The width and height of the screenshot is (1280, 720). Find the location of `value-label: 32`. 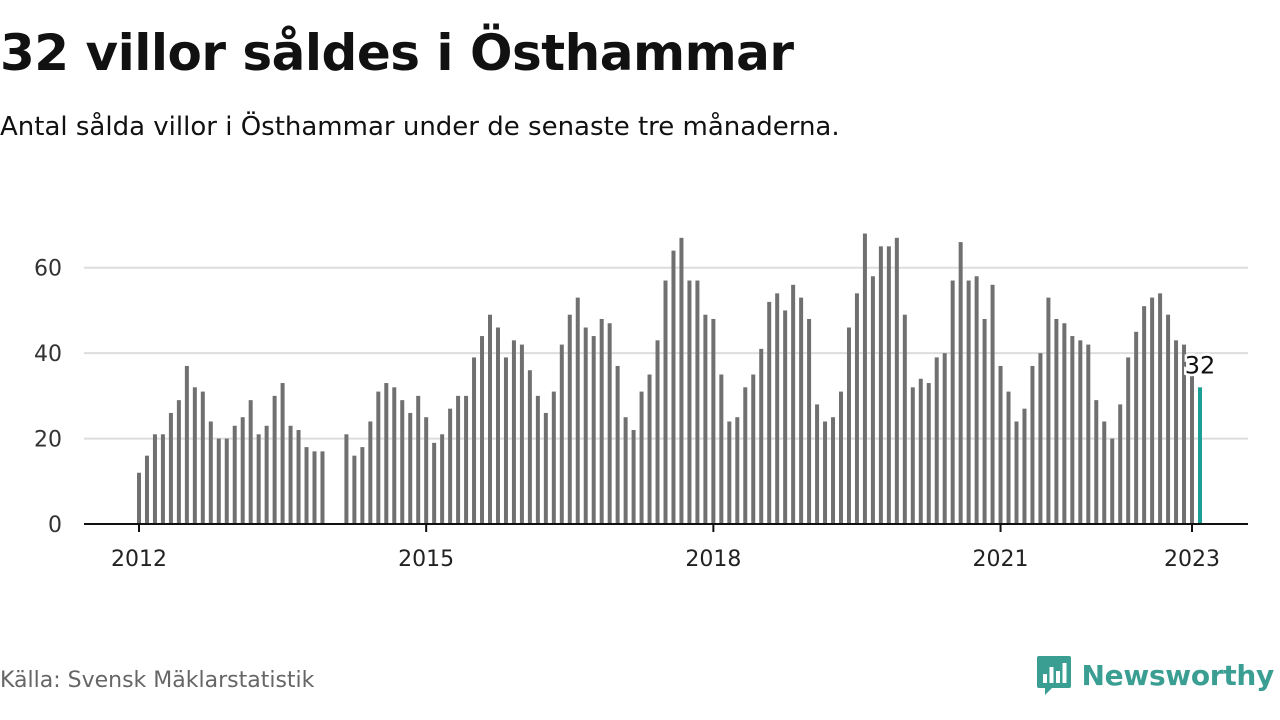

value-label: 32 is located at coordinates (1200, 365).